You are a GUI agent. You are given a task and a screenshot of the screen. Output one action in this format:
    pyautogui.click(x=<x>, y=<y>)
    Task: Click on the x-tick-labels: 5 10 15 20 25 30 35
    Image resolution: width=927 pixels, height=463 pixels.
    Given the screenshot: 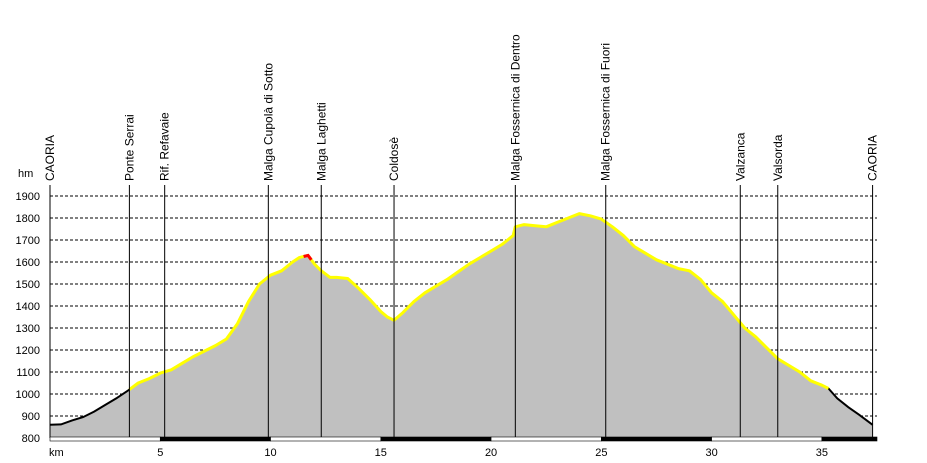 What is the action you would take?
    pyautogui.click(x=492, y=453)
    